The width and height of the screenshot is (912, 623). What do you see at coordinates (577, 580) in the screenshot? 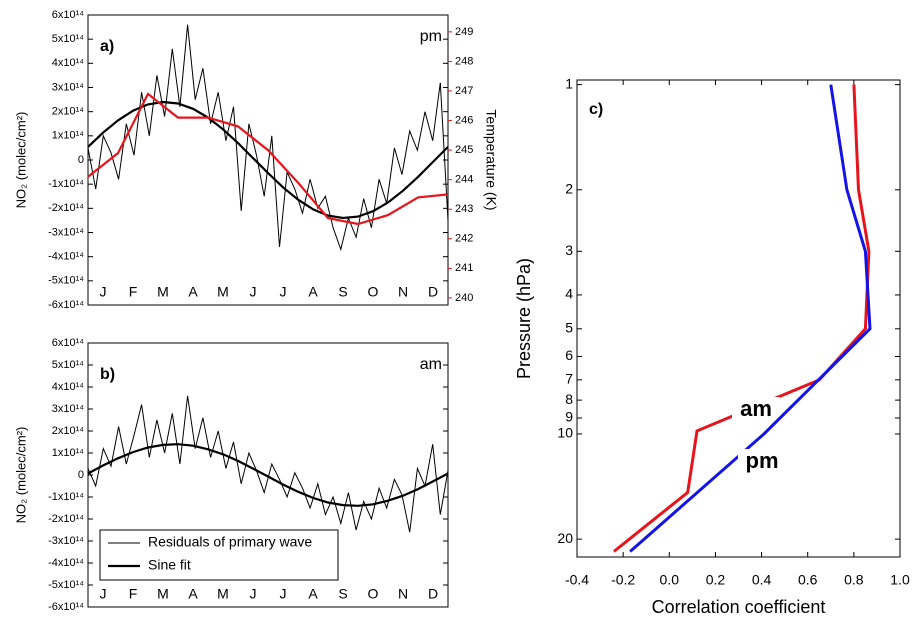
I see `x-tick-label: -0.4` at bounding box center [577, 580].